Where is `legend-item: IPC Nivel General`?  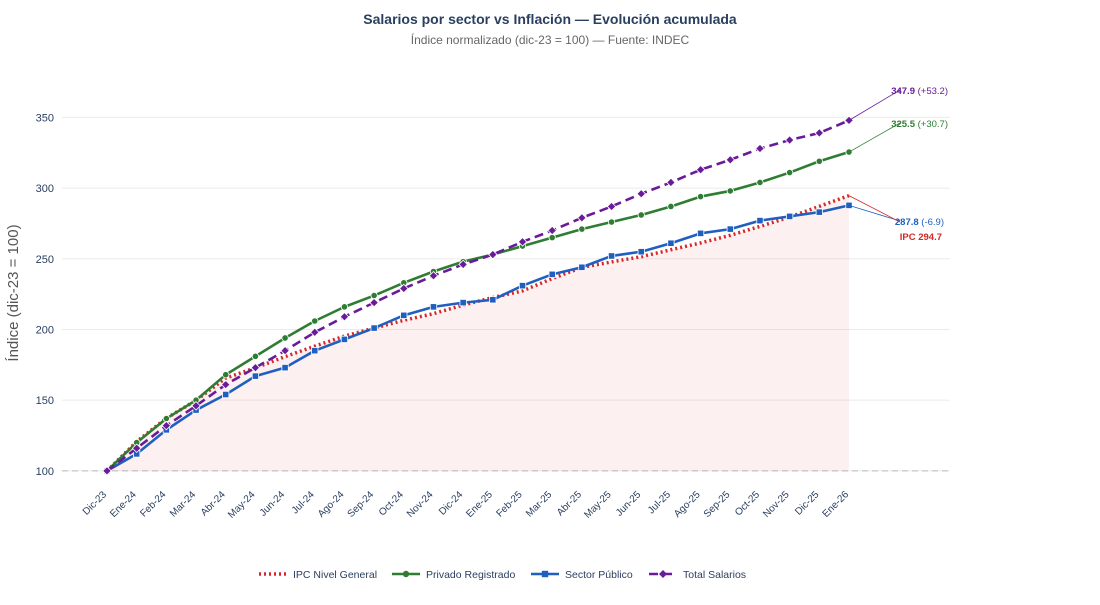
legend-item: IPC Nivel General is located at coordinates (318, 575).